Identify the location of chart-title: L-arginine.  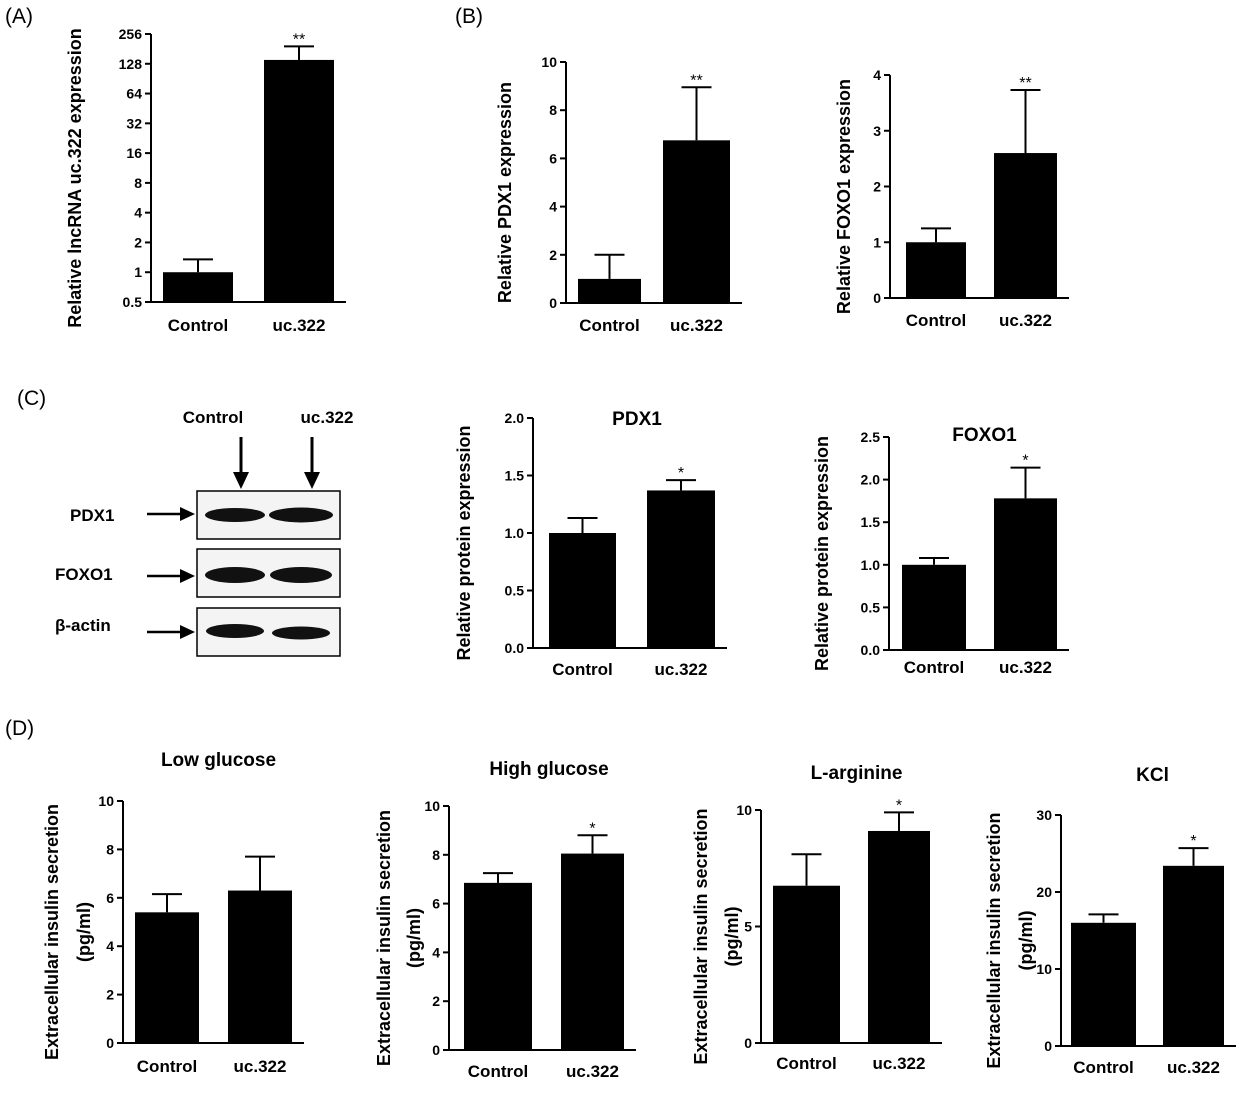
(857, 773).